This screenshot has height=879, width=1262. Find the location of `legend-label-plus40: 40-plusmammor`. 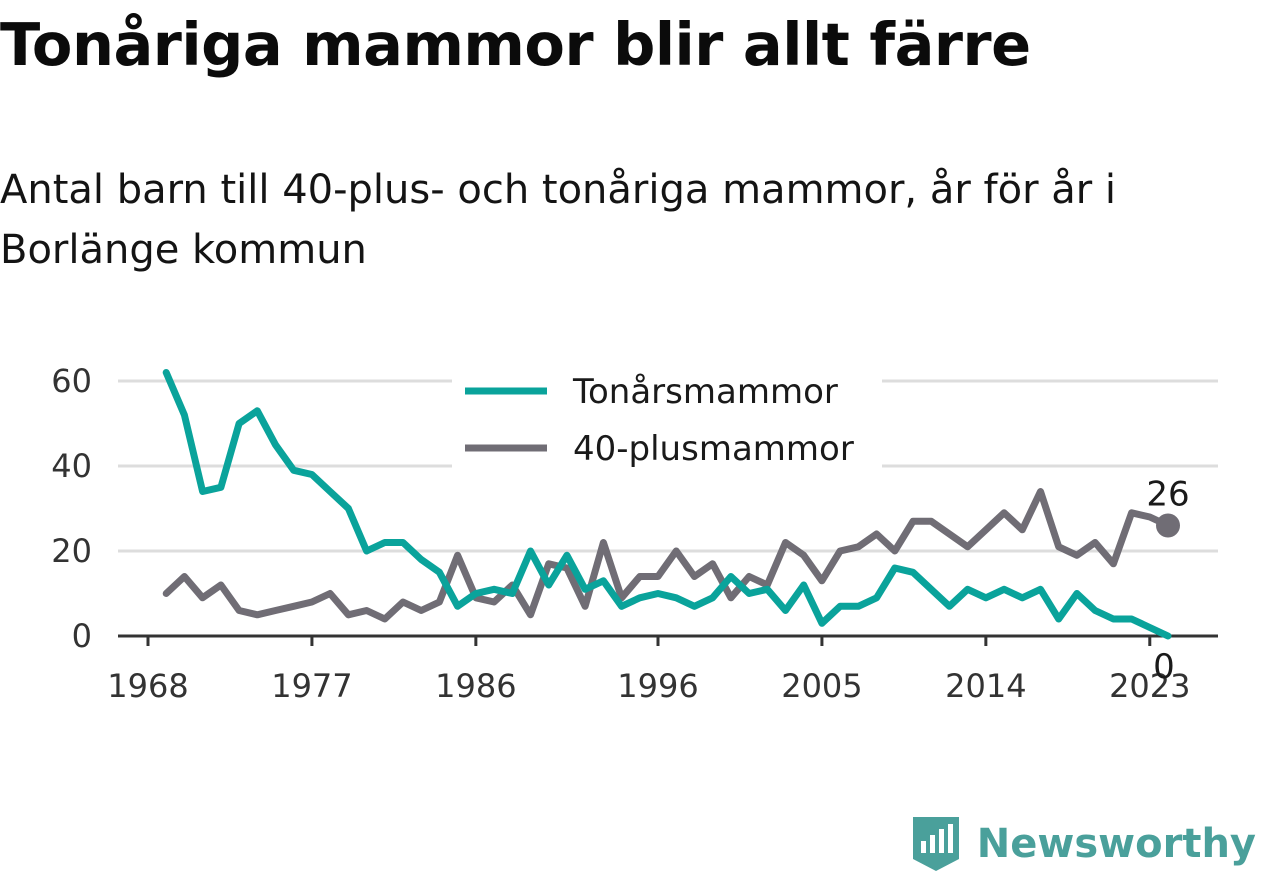

legend-label-plus40: 40-plusmammor is located at coordinates (713, 449).